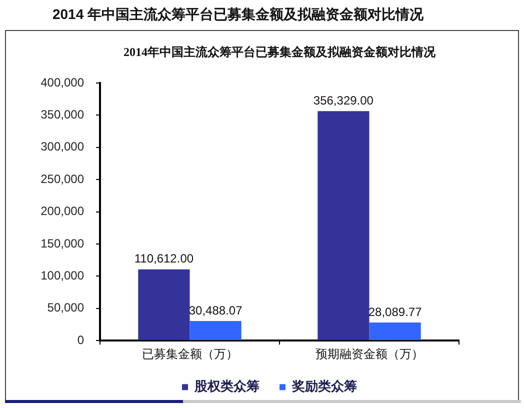  I want to click on y-tick-label: 200,000, so click(62, 211).